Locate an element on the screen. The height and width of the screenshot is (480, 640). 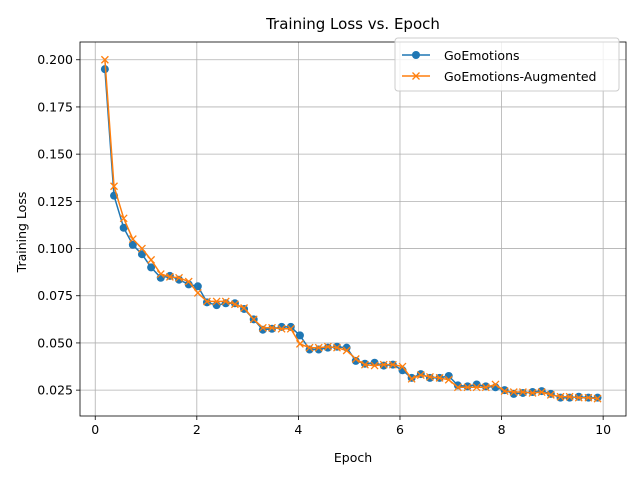
x-tick-label: 0 is located at coordinates (95, 429).